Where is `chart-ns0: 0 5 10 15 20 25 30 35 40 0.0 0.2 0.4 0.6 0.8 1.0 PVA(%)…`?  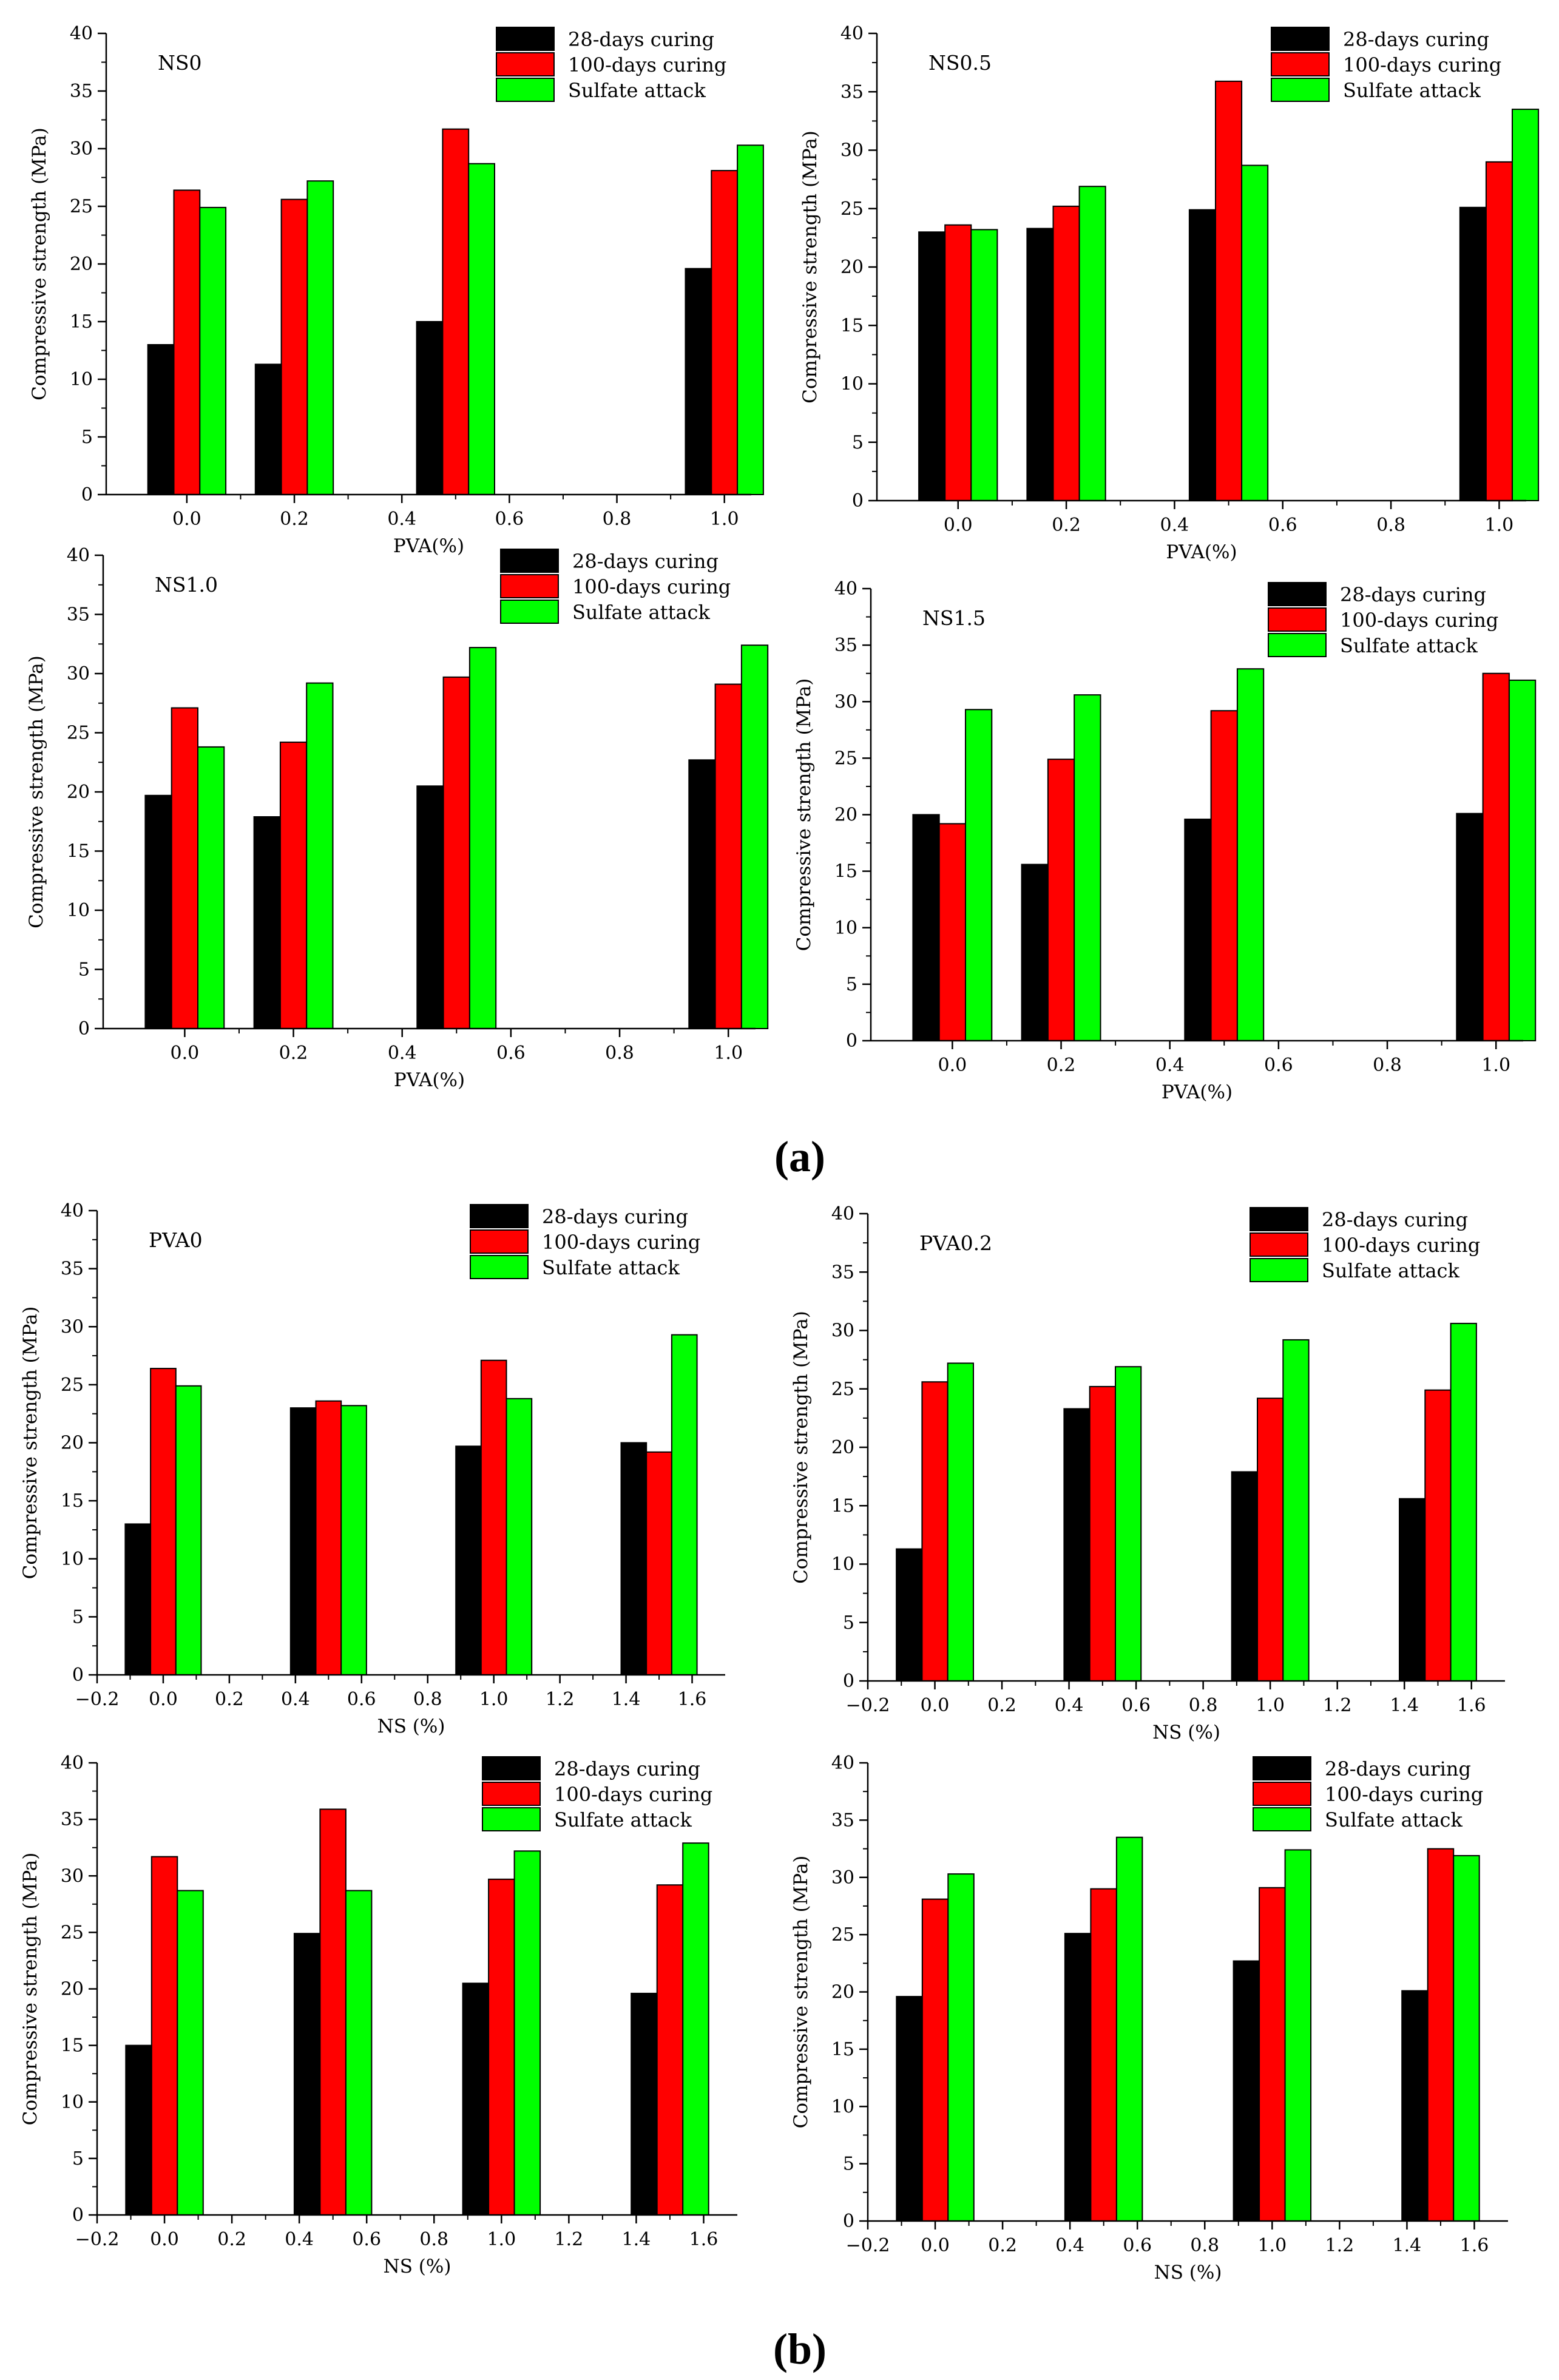 chart-ns0: 0 5 10 15 20 25 30 35 40 0.0 0.2 0.4 0.6 0.8 1.0 PVA(%)… is located at coordinates (396, 290).